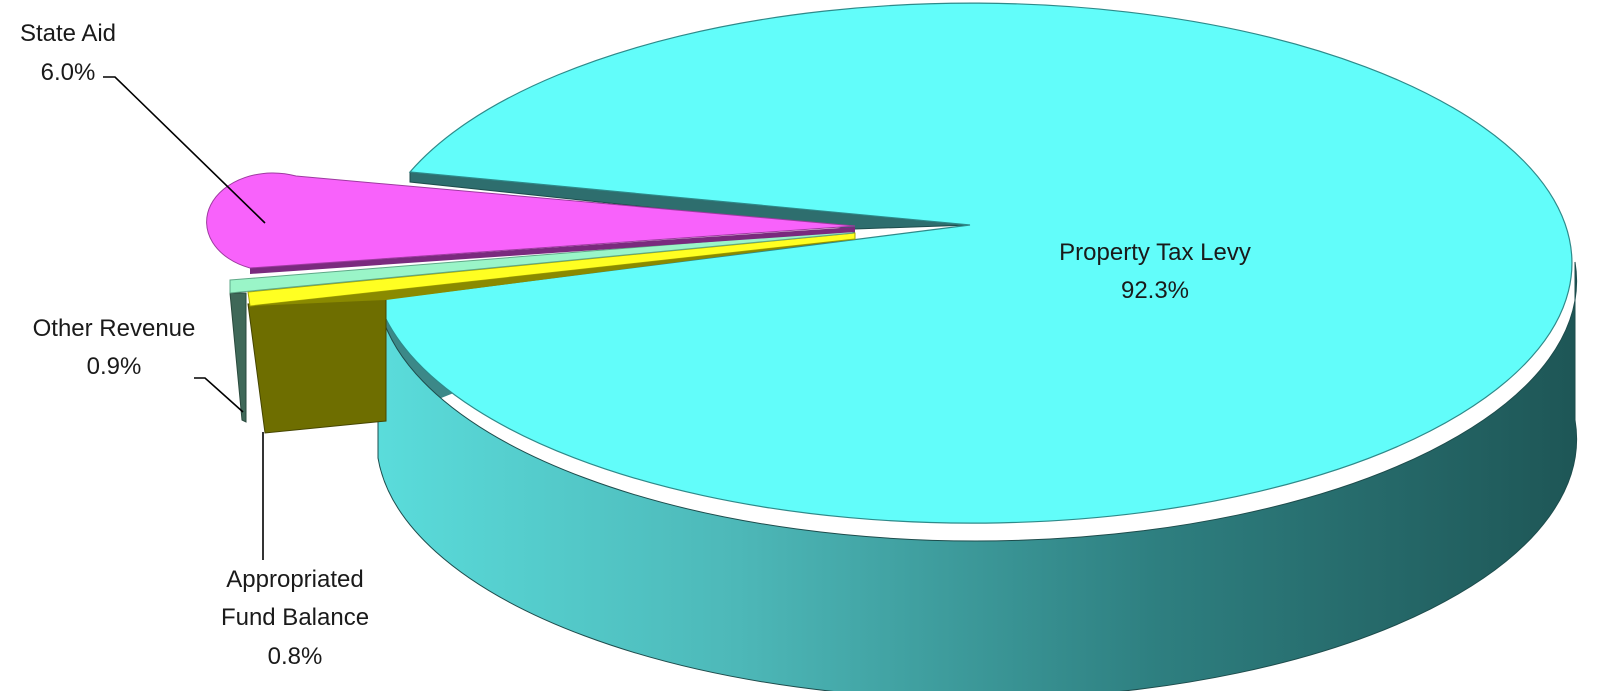  What do you see at coordinates (295, 656) in the screenshot?
I see `label-fund-balance-value: 0.8%` at bounding box center [295, 656].